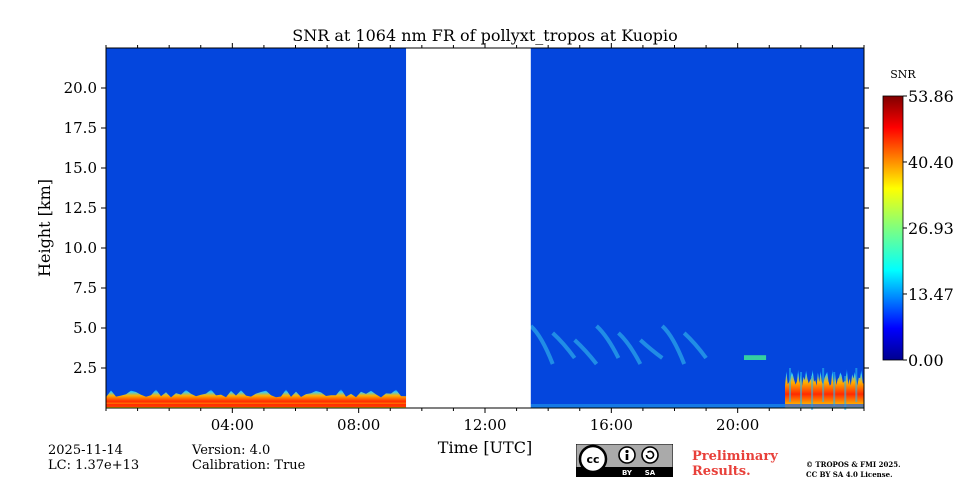  I want to click on footer-date: 2025-11-14, so click(85, 450).